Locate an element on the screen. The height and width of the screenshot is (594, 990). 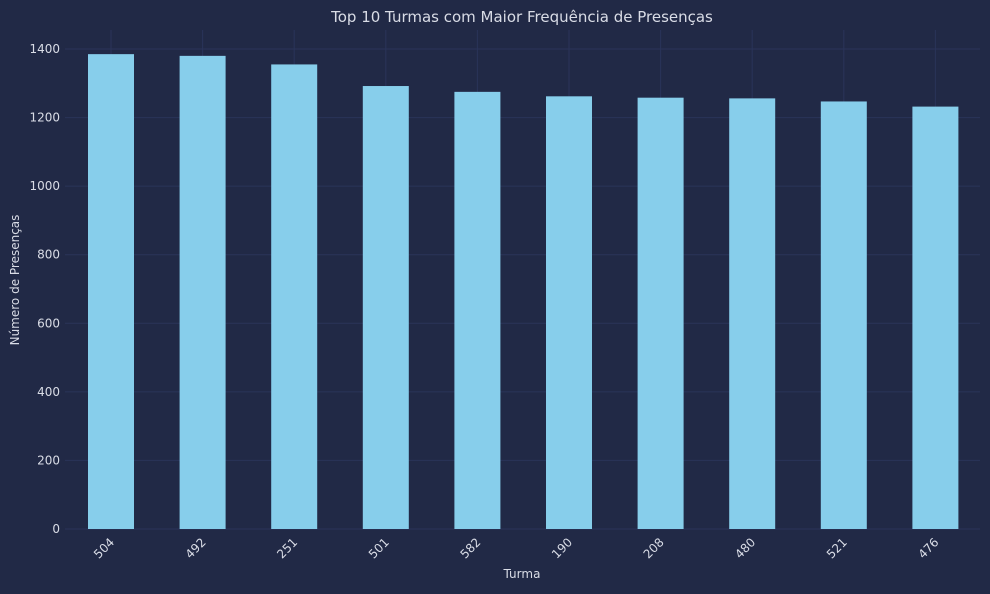
x-tick-labels: 504 492 251 501 582 190 208 480 521 476 is located at coordinates (516, 548).